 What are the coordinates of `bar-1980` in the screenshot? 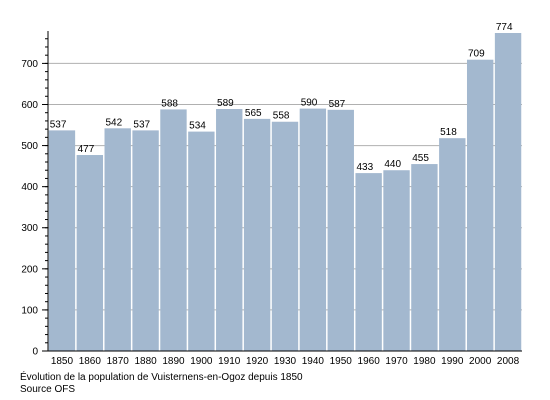 It's located at (424, 257).